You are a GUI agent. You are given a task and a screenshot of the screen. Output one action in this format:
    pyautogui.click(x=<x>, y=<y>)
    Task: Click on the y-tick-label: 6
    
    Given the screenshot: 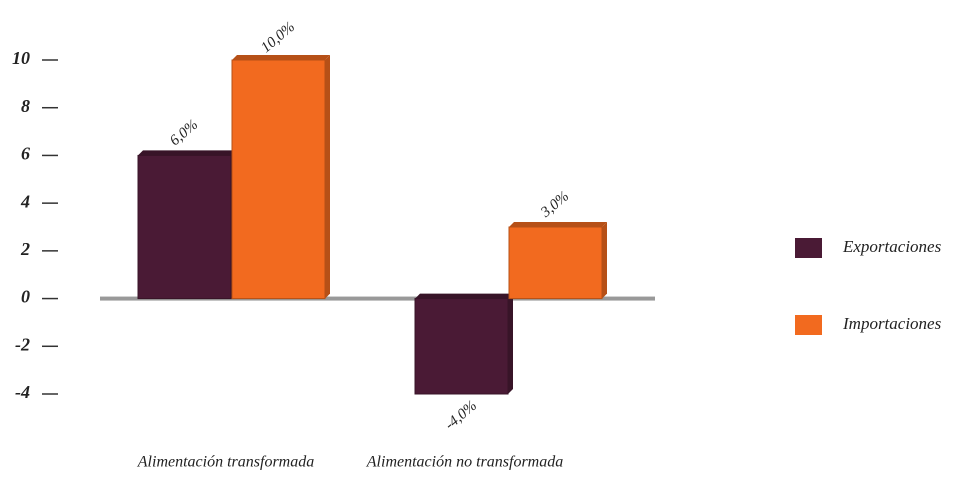 What is the action you would take?
    pyautogui.click(x=25, y=154)
    